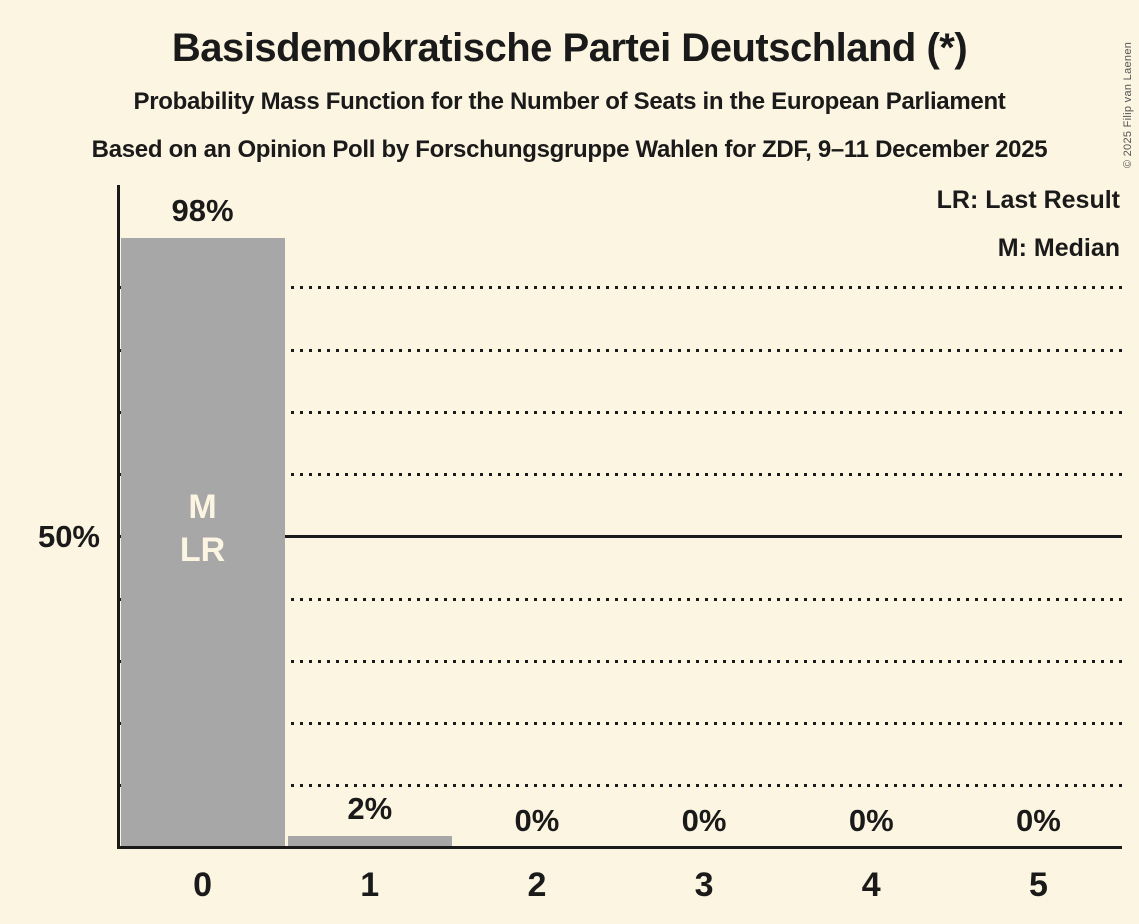 This screenshot has height=924, width=1139. I want to click on x-tick-label-1: 1, so click(370, 885).